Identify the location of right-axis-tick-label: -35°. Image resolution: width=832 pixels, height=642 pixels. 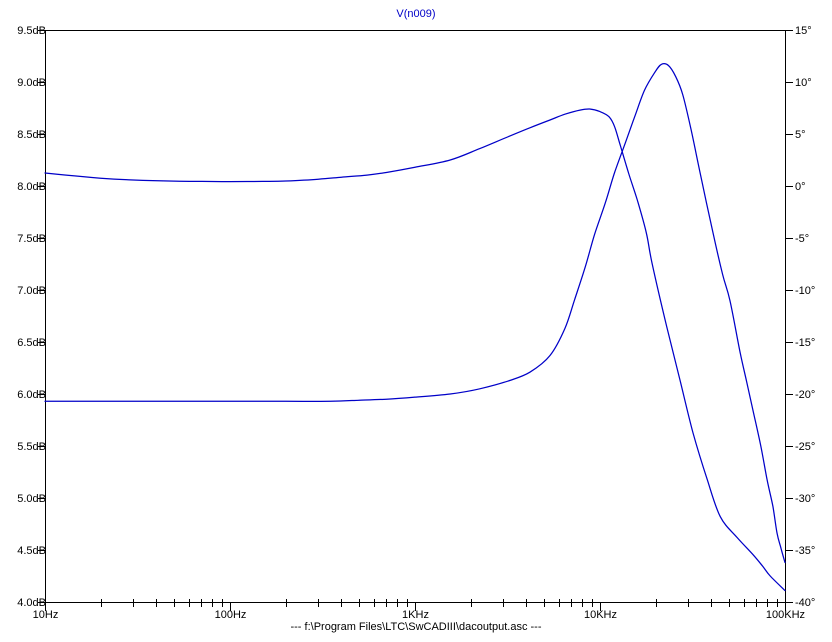
(805, 551).